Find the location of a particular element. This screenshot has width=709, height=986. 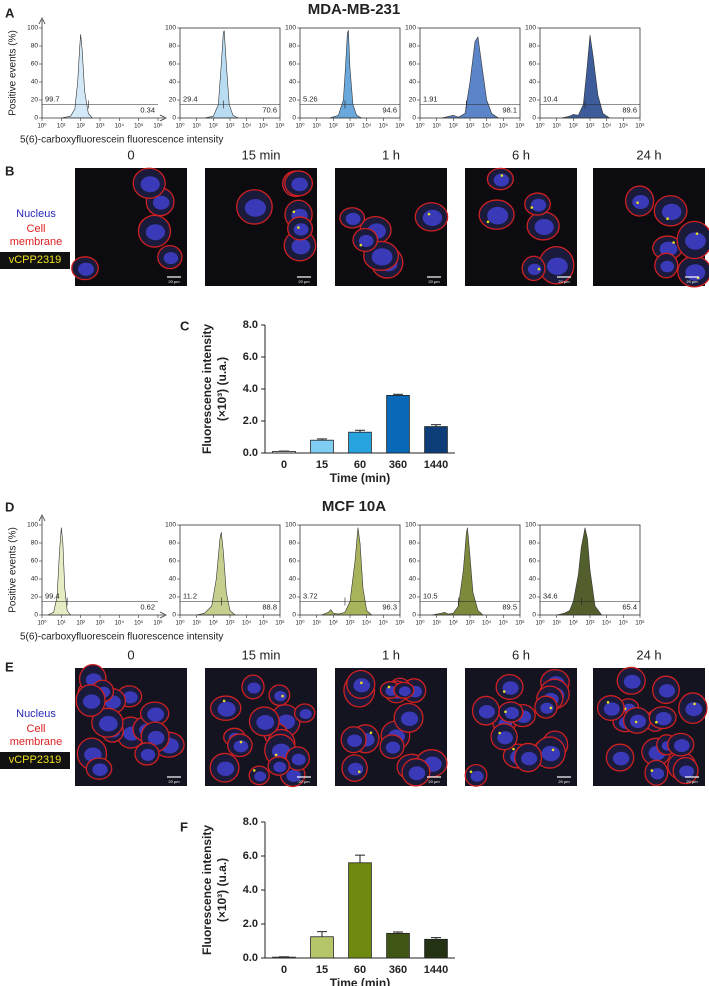

stain-label: vCPP2319 is located at coordinates (35, 760).